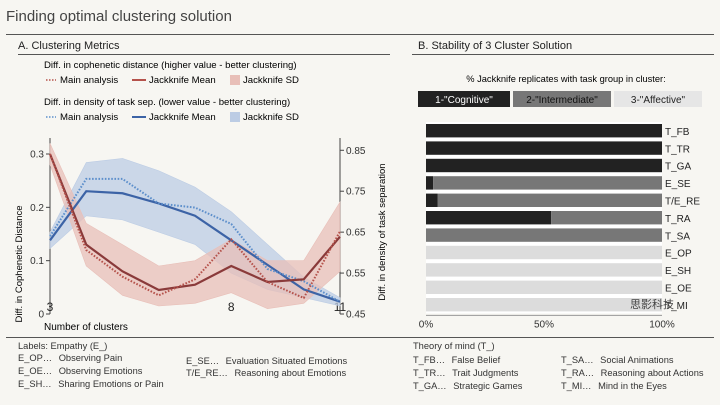  What do you see at coordinates (86, 327) in the screenshot?
I see `x-axis-label: Number of clusters` at bounding box center [86, 327].